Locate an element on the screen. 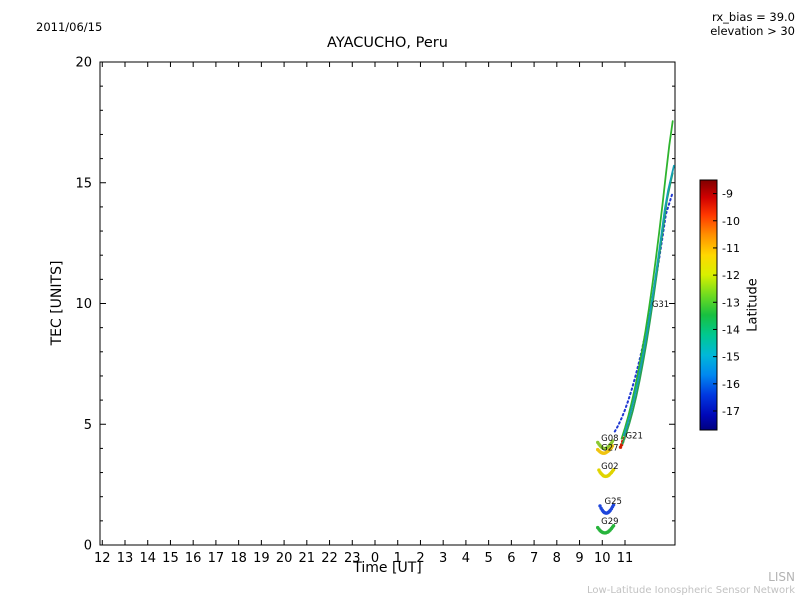 The width and height of the screenshot is (800, 600). colorbar is located at coordinates (708, 305).